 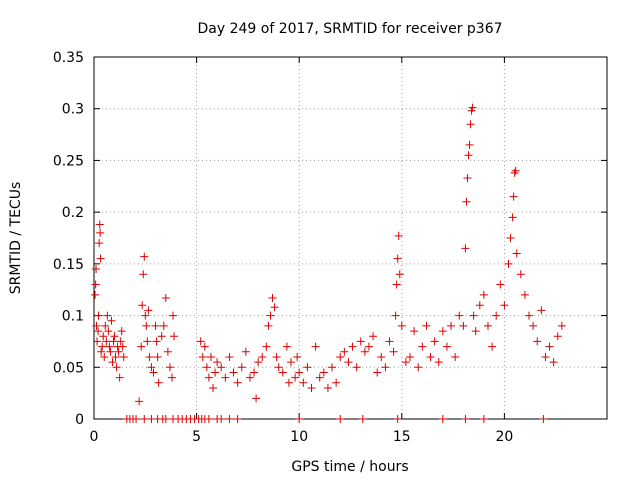 What do you see at coordinates (73, 110) in the screenshot?
I see `y-tick-label: 0.3` at bounding box center [73, 110].